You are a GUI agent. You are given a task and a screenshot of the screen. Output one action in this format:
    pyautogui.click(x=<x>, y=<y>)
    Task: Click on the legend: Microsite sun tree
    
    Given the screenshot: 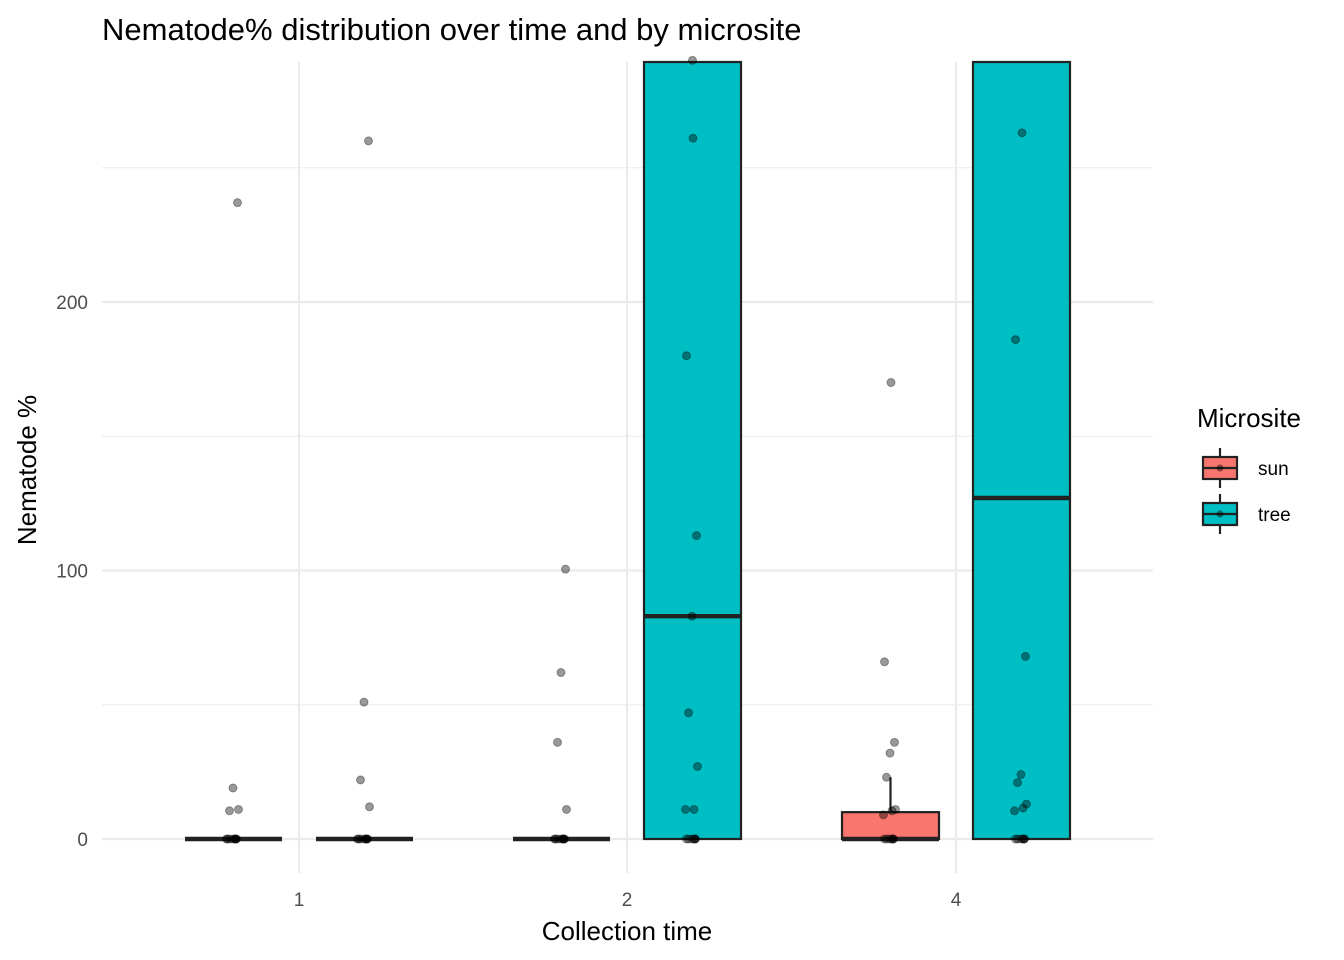 What is the action you would take?
    pyautogui.click(x=1249, y=468)
    